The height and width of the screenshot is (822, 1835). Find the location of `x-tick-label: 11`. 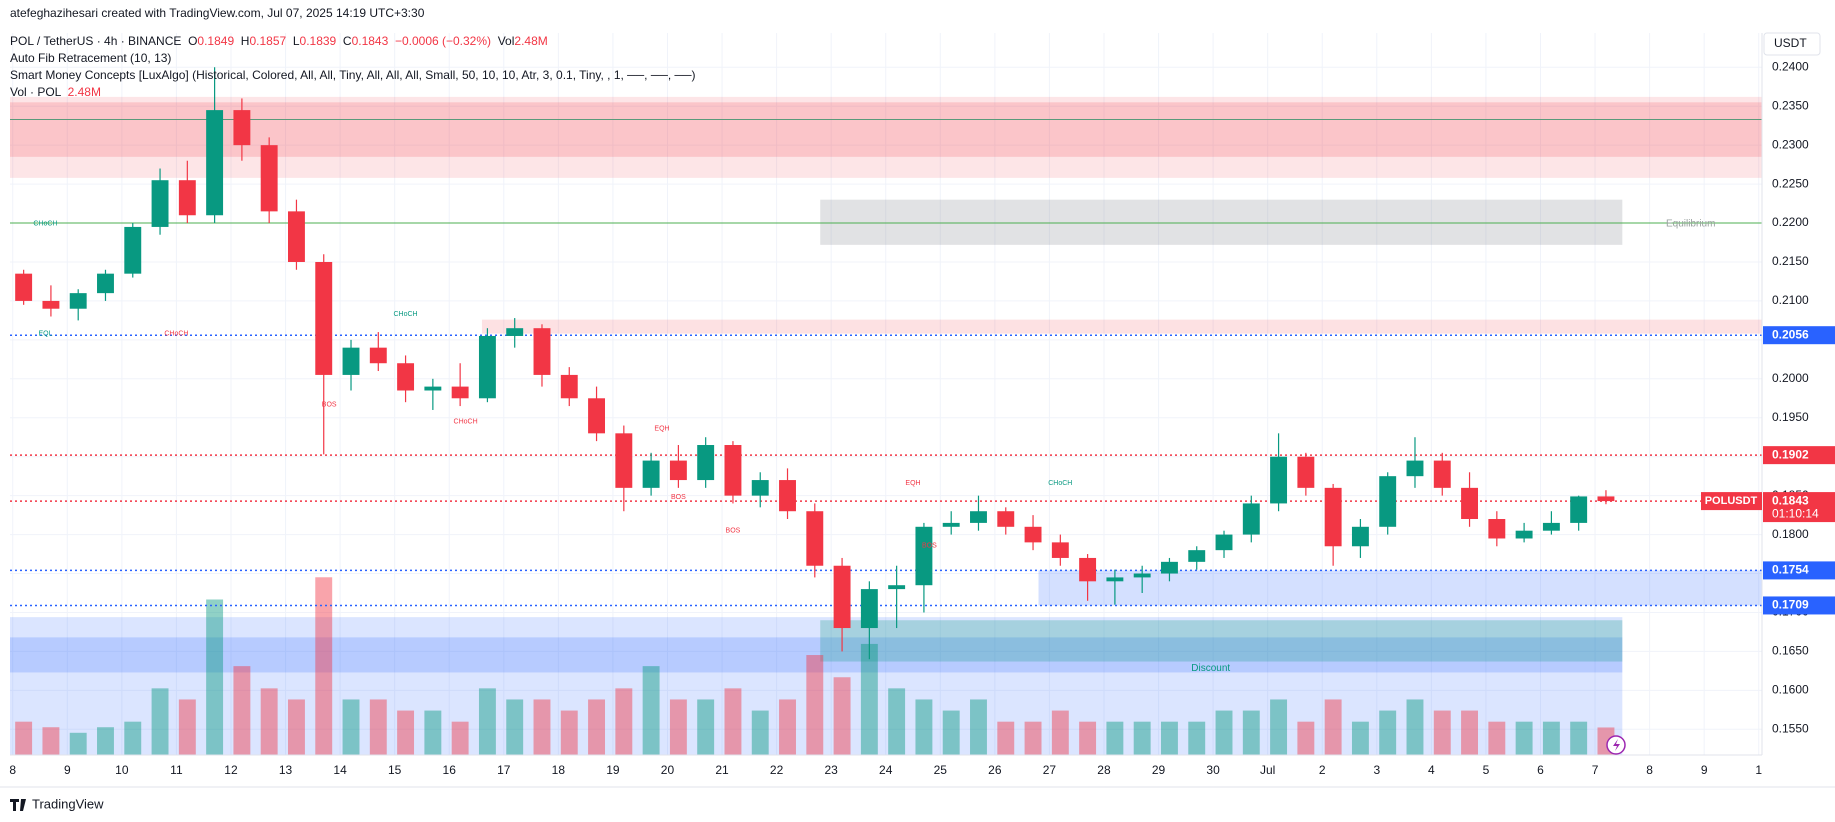

x-tick-label: 11 is located at coordinates (176, 770).